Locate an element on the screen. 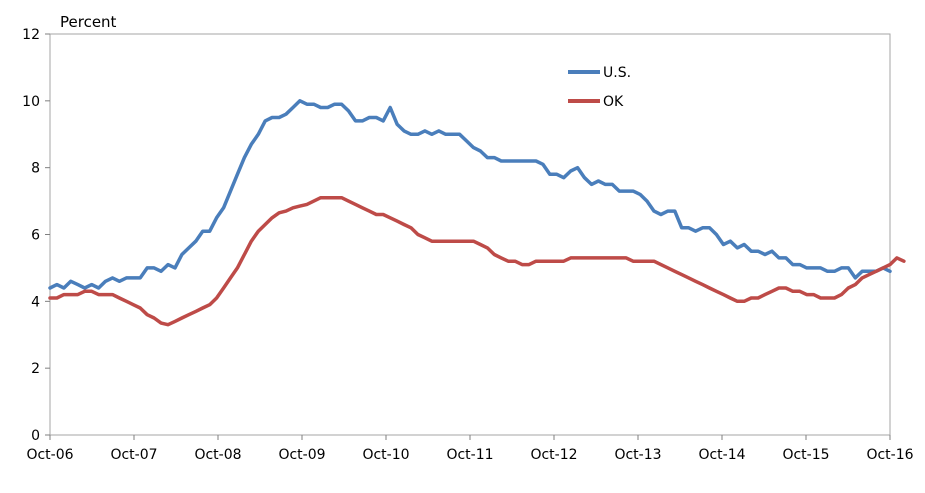 Image resolution: width=925 pixels, height=493 pixels. y-tick-label: 0 is located at coordinates (35, 436).